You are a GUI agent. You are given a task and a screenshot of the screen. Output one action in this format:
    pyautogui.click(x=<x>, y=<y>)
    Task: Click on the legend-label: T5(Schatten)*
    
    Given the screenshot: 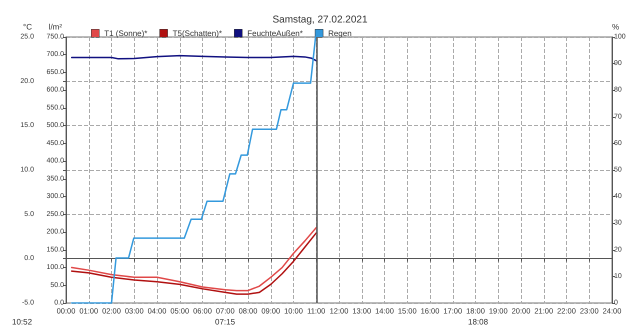 What is the action you would take?
    pyautogui.click(x=197, y=33)
    